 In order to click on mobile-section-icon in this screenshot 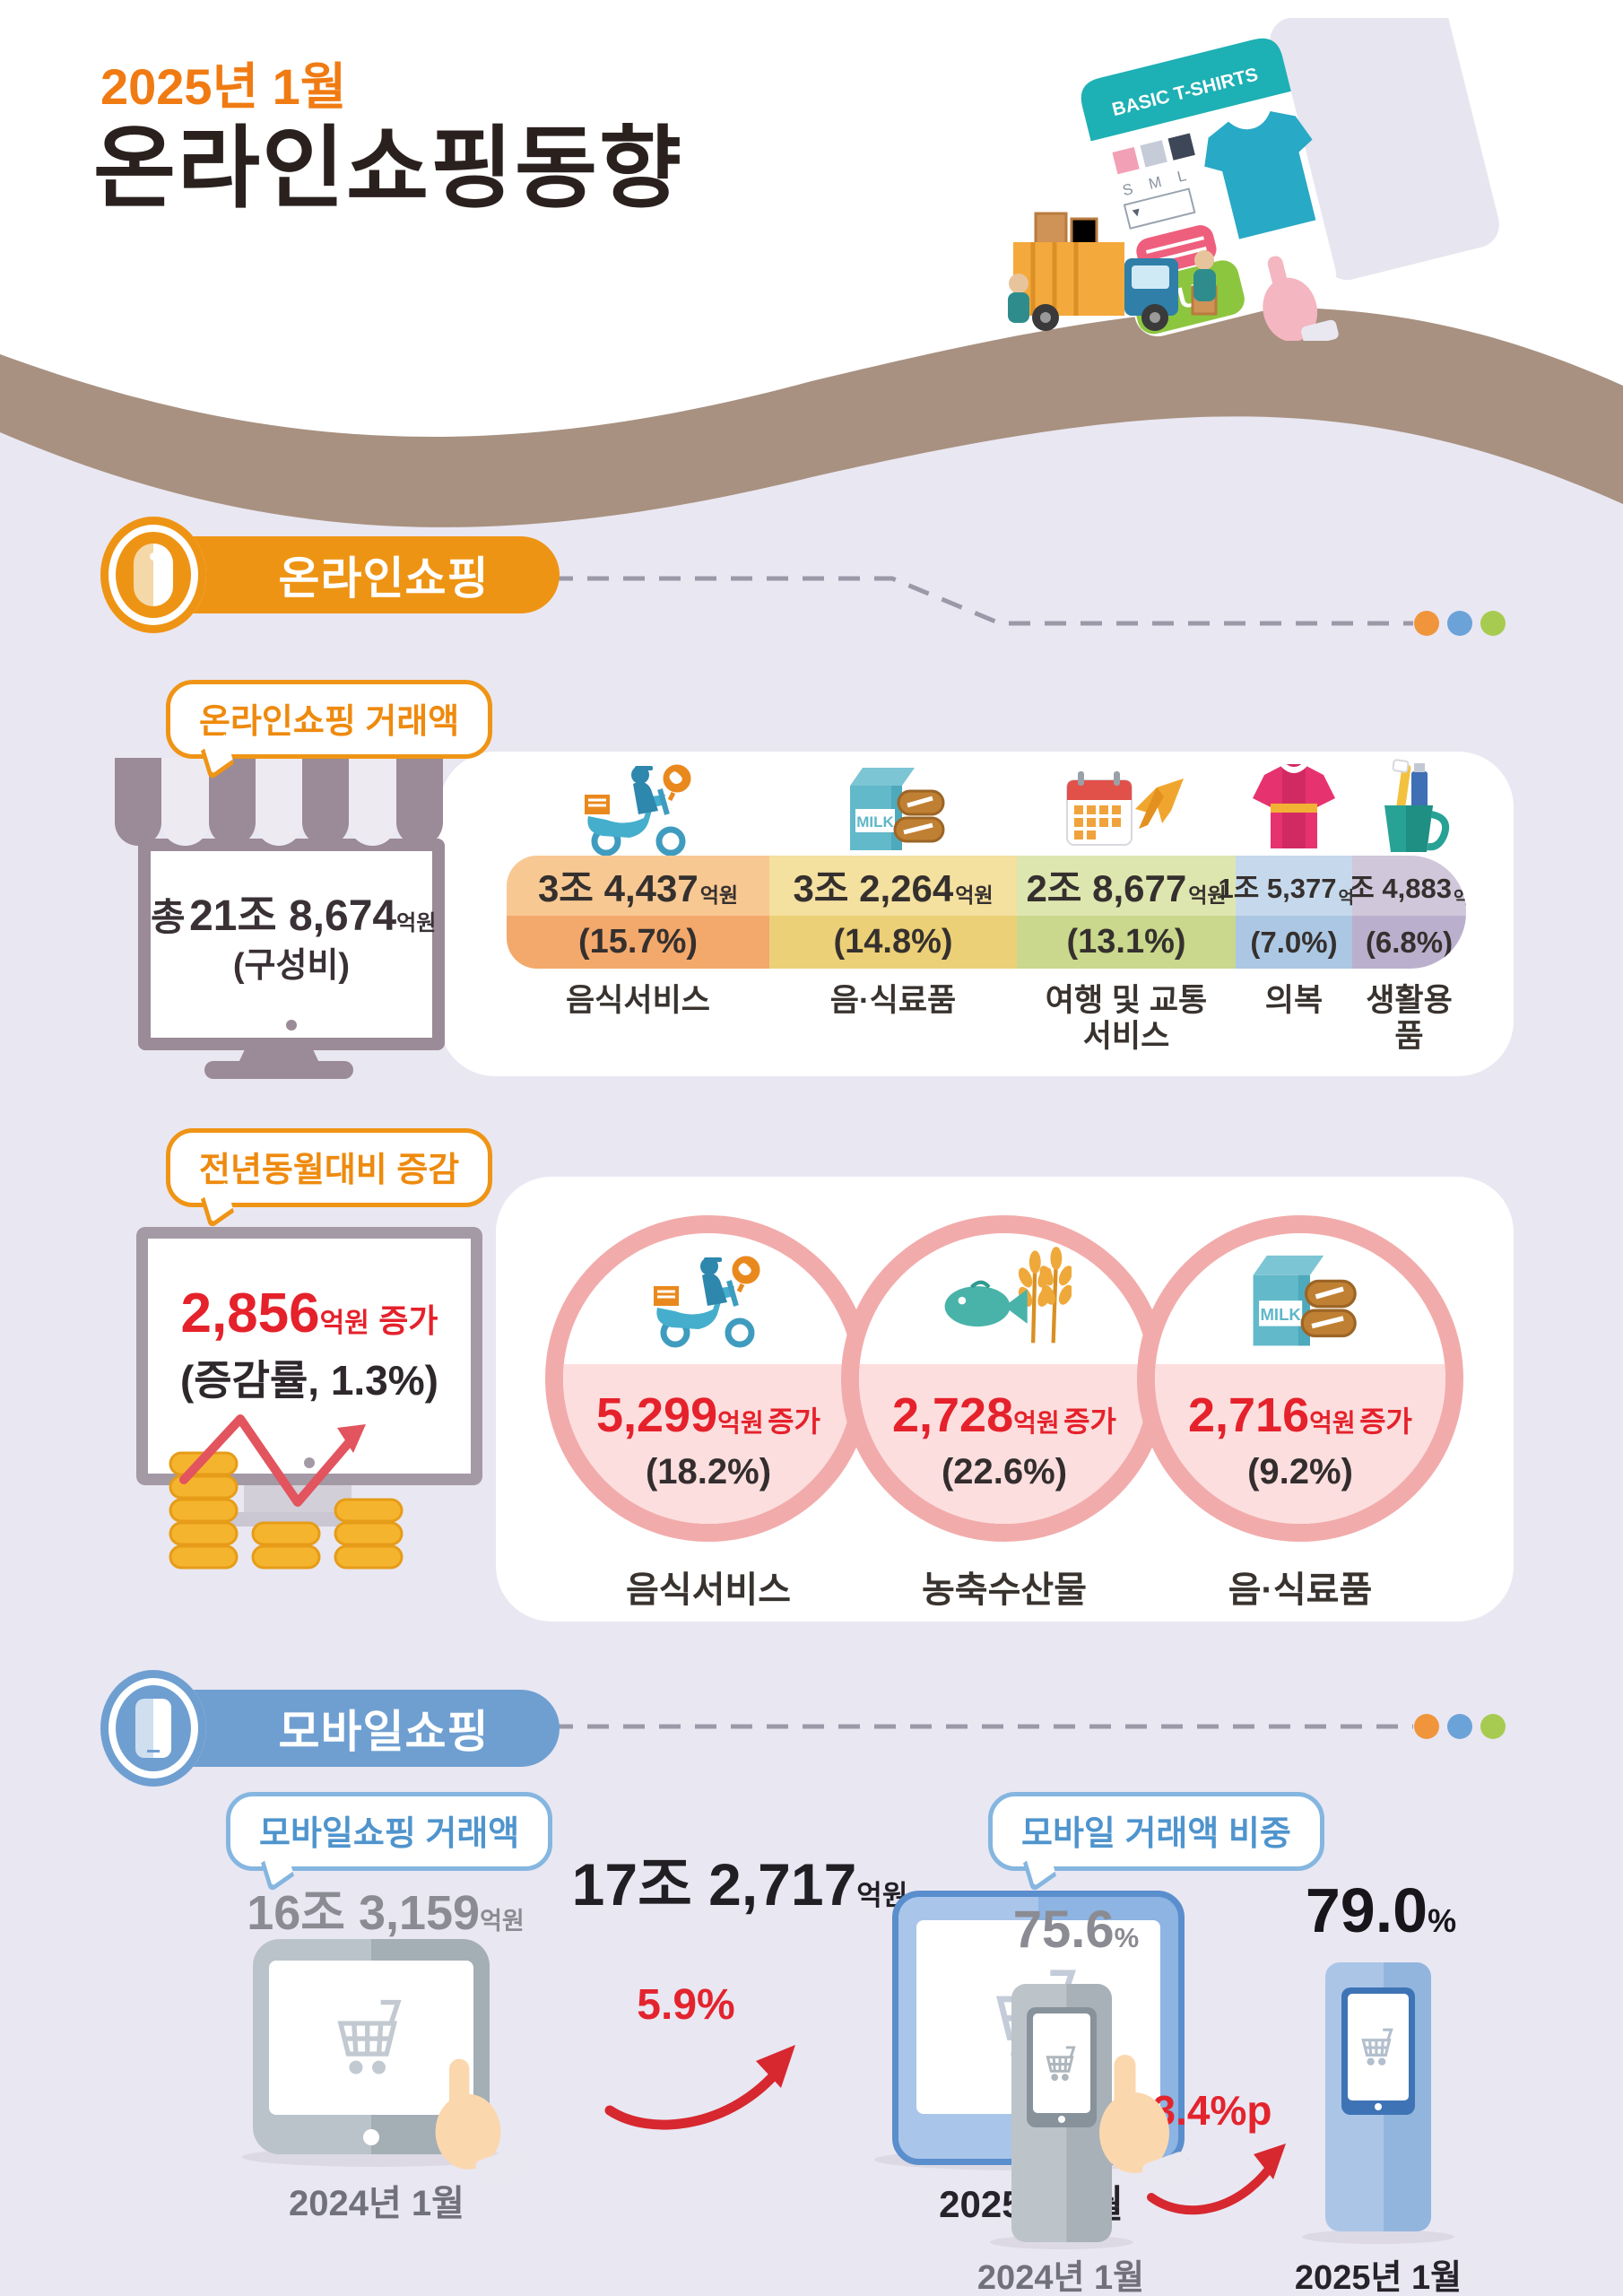, I will do `click(153, 1728)`.